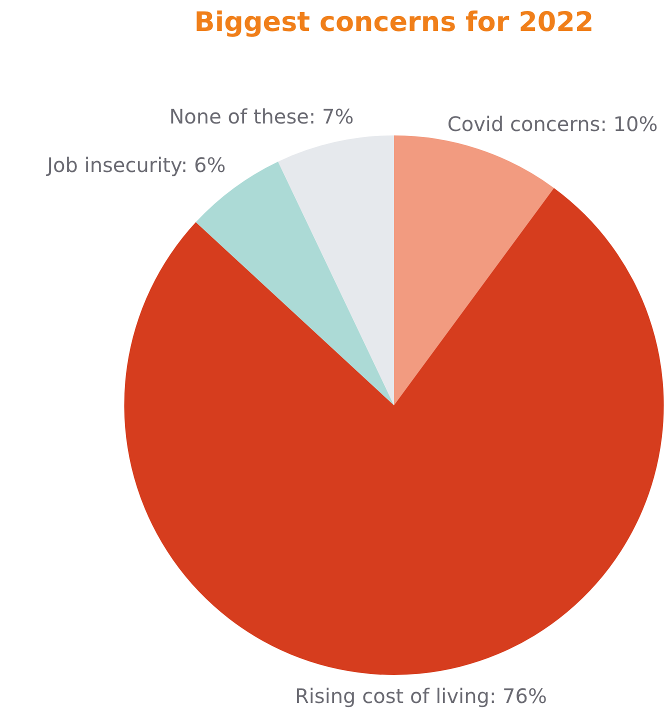 The height and width of the screenshot is (724, 667). Describe the element at coordinates (552, 124) in the screenshot. I see `slice-label: Covid concerns: 10%` at that location.